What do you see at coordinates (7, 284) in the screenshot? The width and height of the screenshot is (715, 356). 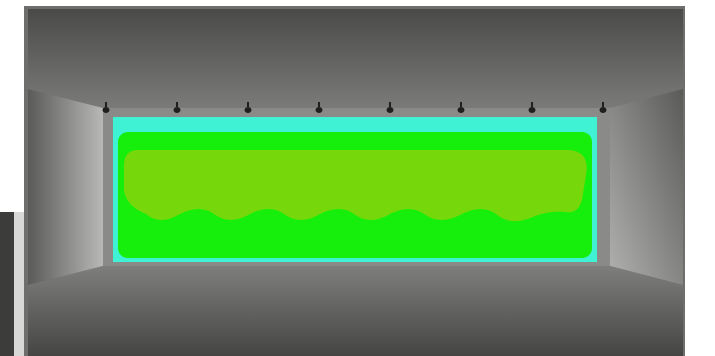 I see `left-side-panel` at bounding box center [7, 284].